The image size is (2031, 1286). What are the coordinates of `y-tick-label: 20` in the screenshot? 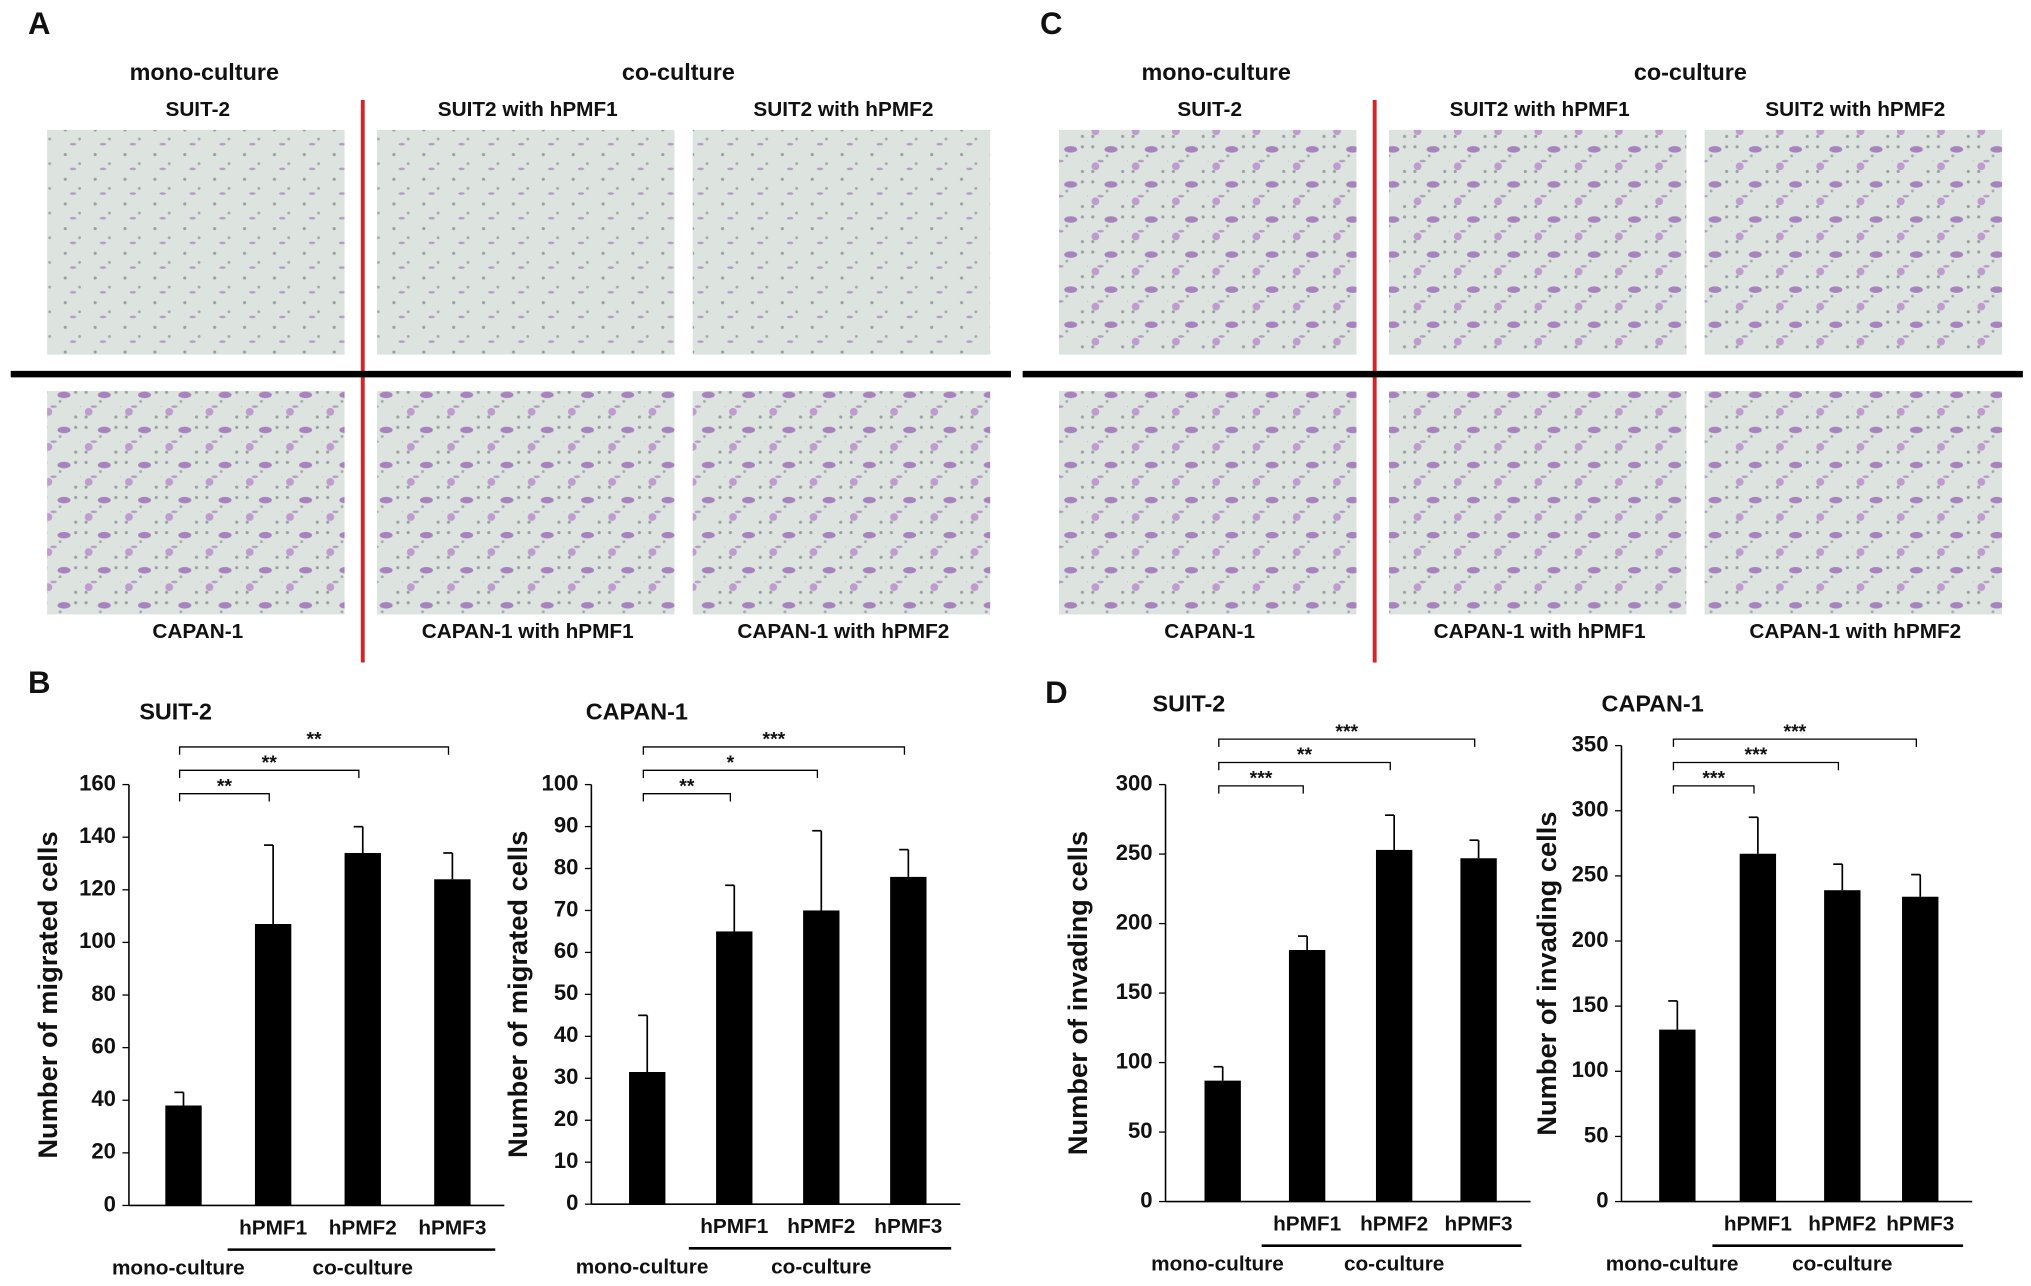 It's located at (103, 1151).